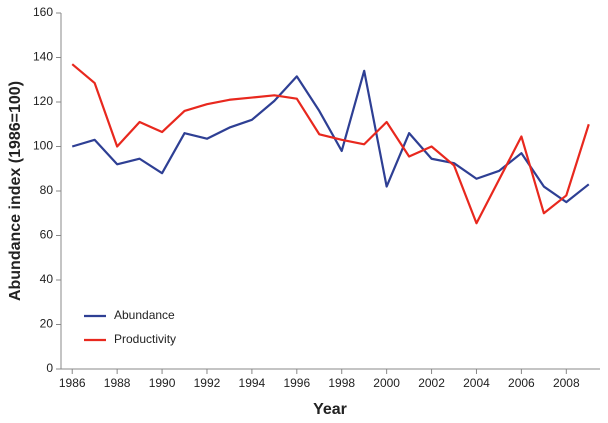  What do you see at coordinates (43, 57) in the screenshot?
I see `y-tick-label: 140` at bounding box center [43, 57].